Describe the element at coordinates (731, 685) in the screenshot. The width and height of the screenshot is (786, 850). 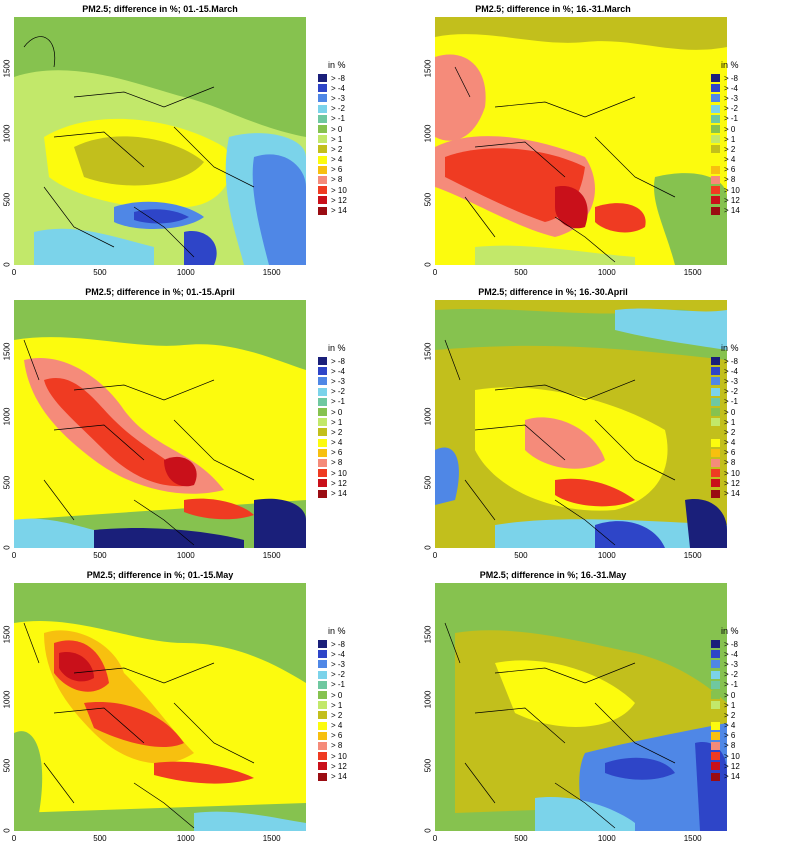
I see `legend-label: > -1` at that location.